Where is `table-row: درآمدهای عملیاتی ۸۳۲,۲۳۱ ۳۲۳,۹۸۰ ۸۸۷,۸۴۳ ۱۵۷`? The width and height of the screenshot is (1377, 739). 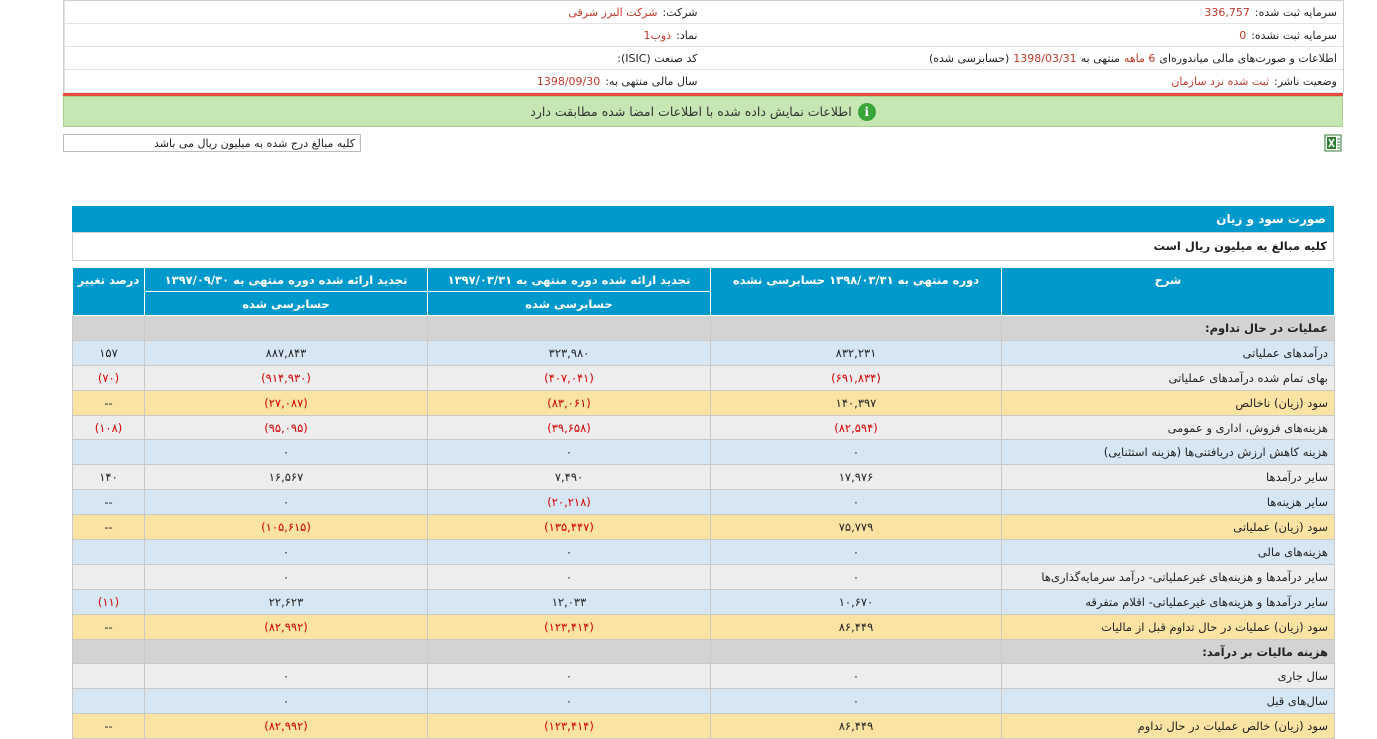 table-row: درآمدهای عملیاتی ۸۳۲,۲۳۱ ۳۲۳,۹۸۰ ۸۸۷,۸۴۳ ۱۵۷ is located at coordinates (703, 352).